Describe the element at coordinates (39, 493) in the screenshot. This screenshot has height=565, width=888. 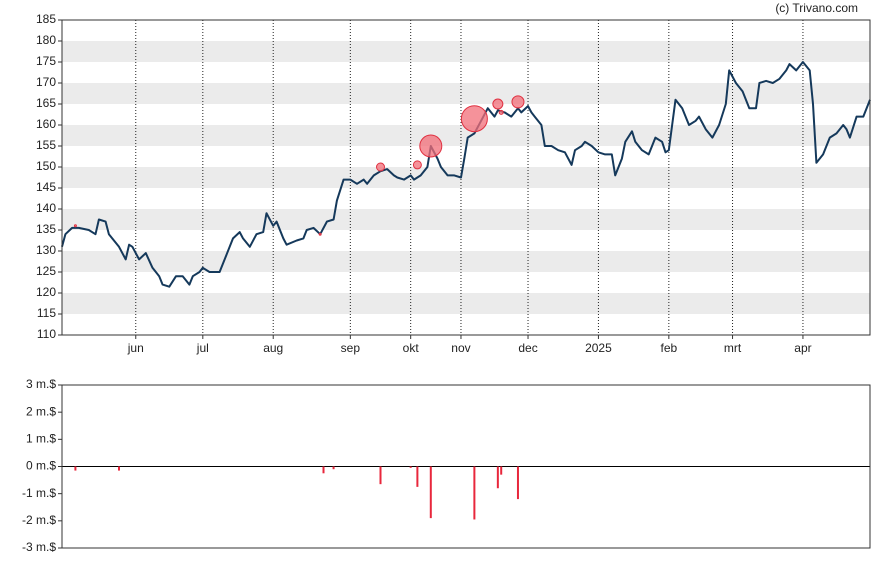
I see `y-tick-label: -1 m.$` at that location.